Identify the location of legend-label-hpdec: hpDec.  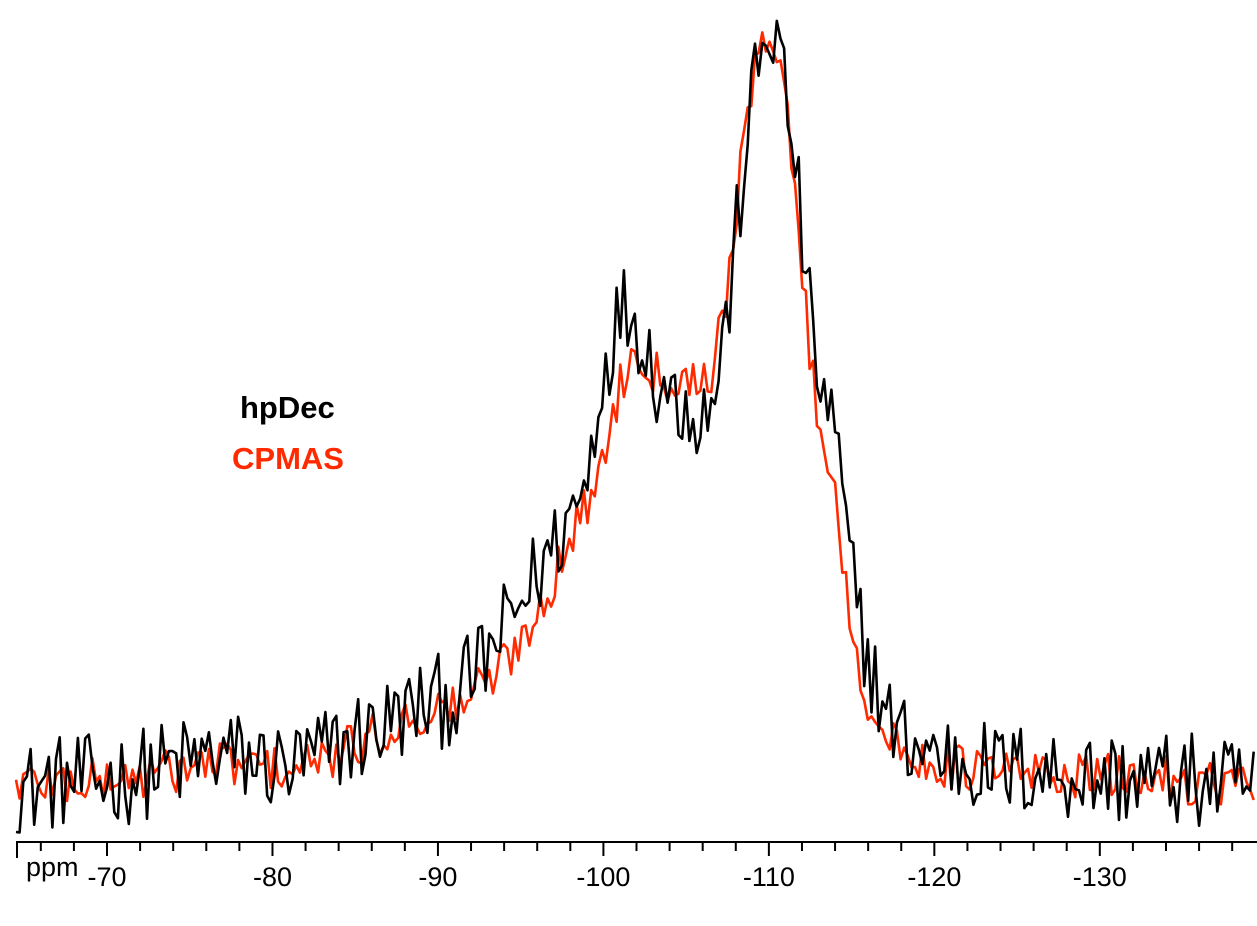
(287, 407).